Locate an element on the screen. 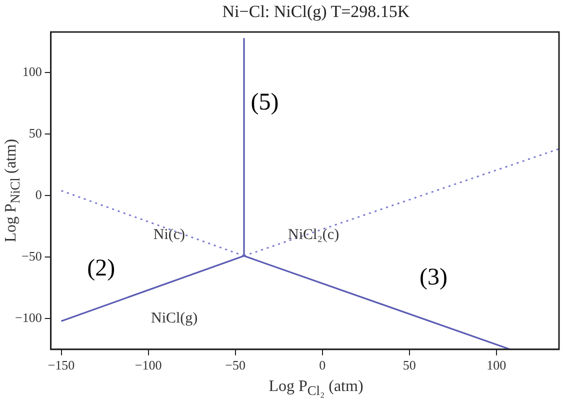  x-tick-label: 50 is located at coordinates (409, 365).